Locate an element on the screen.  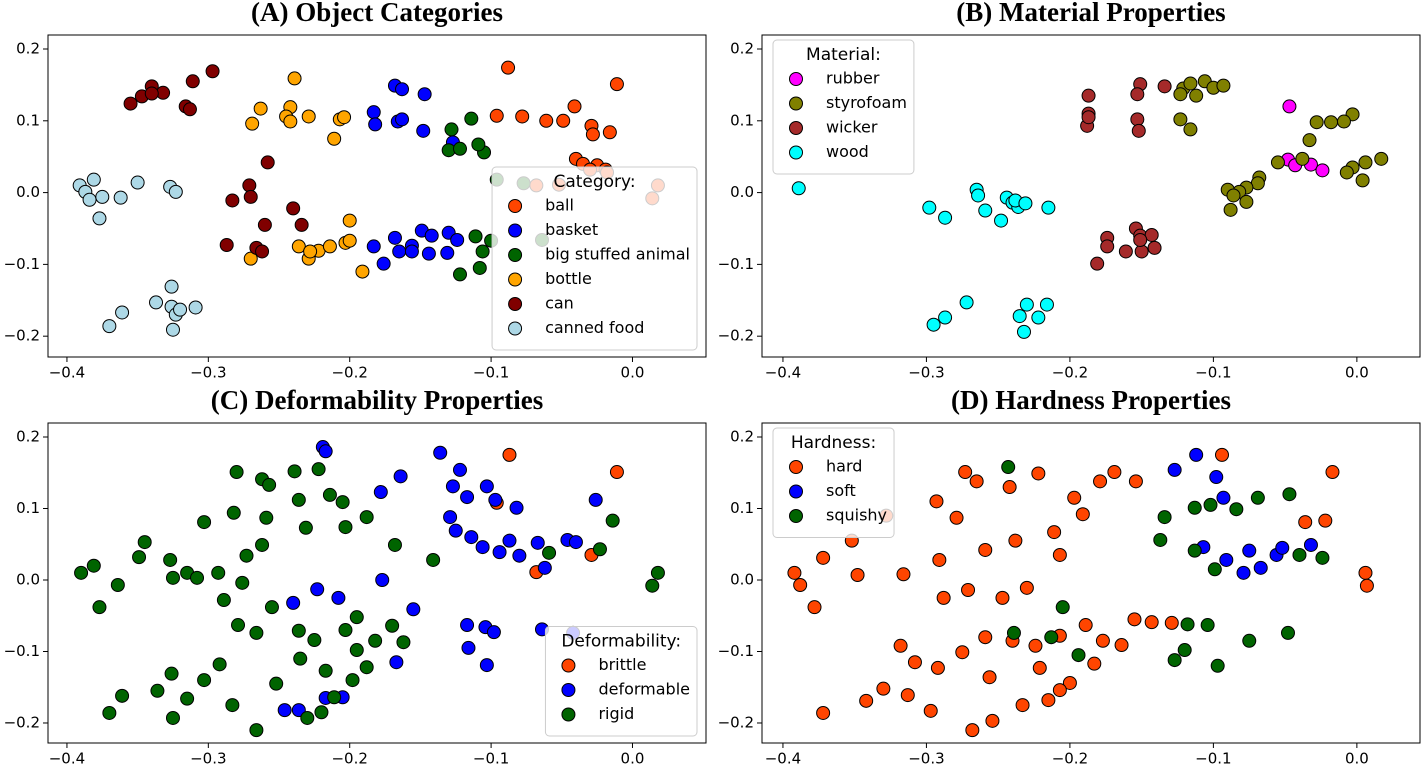
x-tick-label: −0.3 is located at coordinates (208, 759).